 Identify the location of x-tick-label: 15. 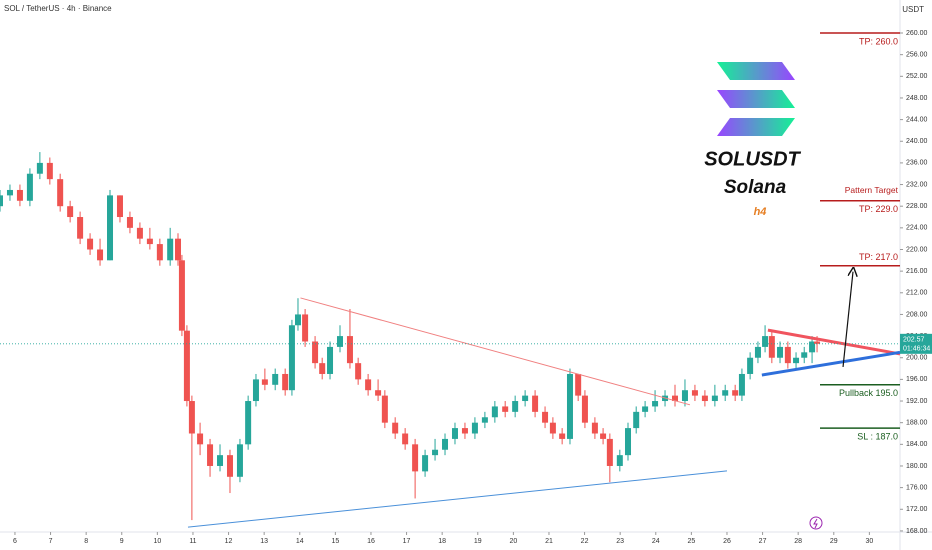
(335, 541).